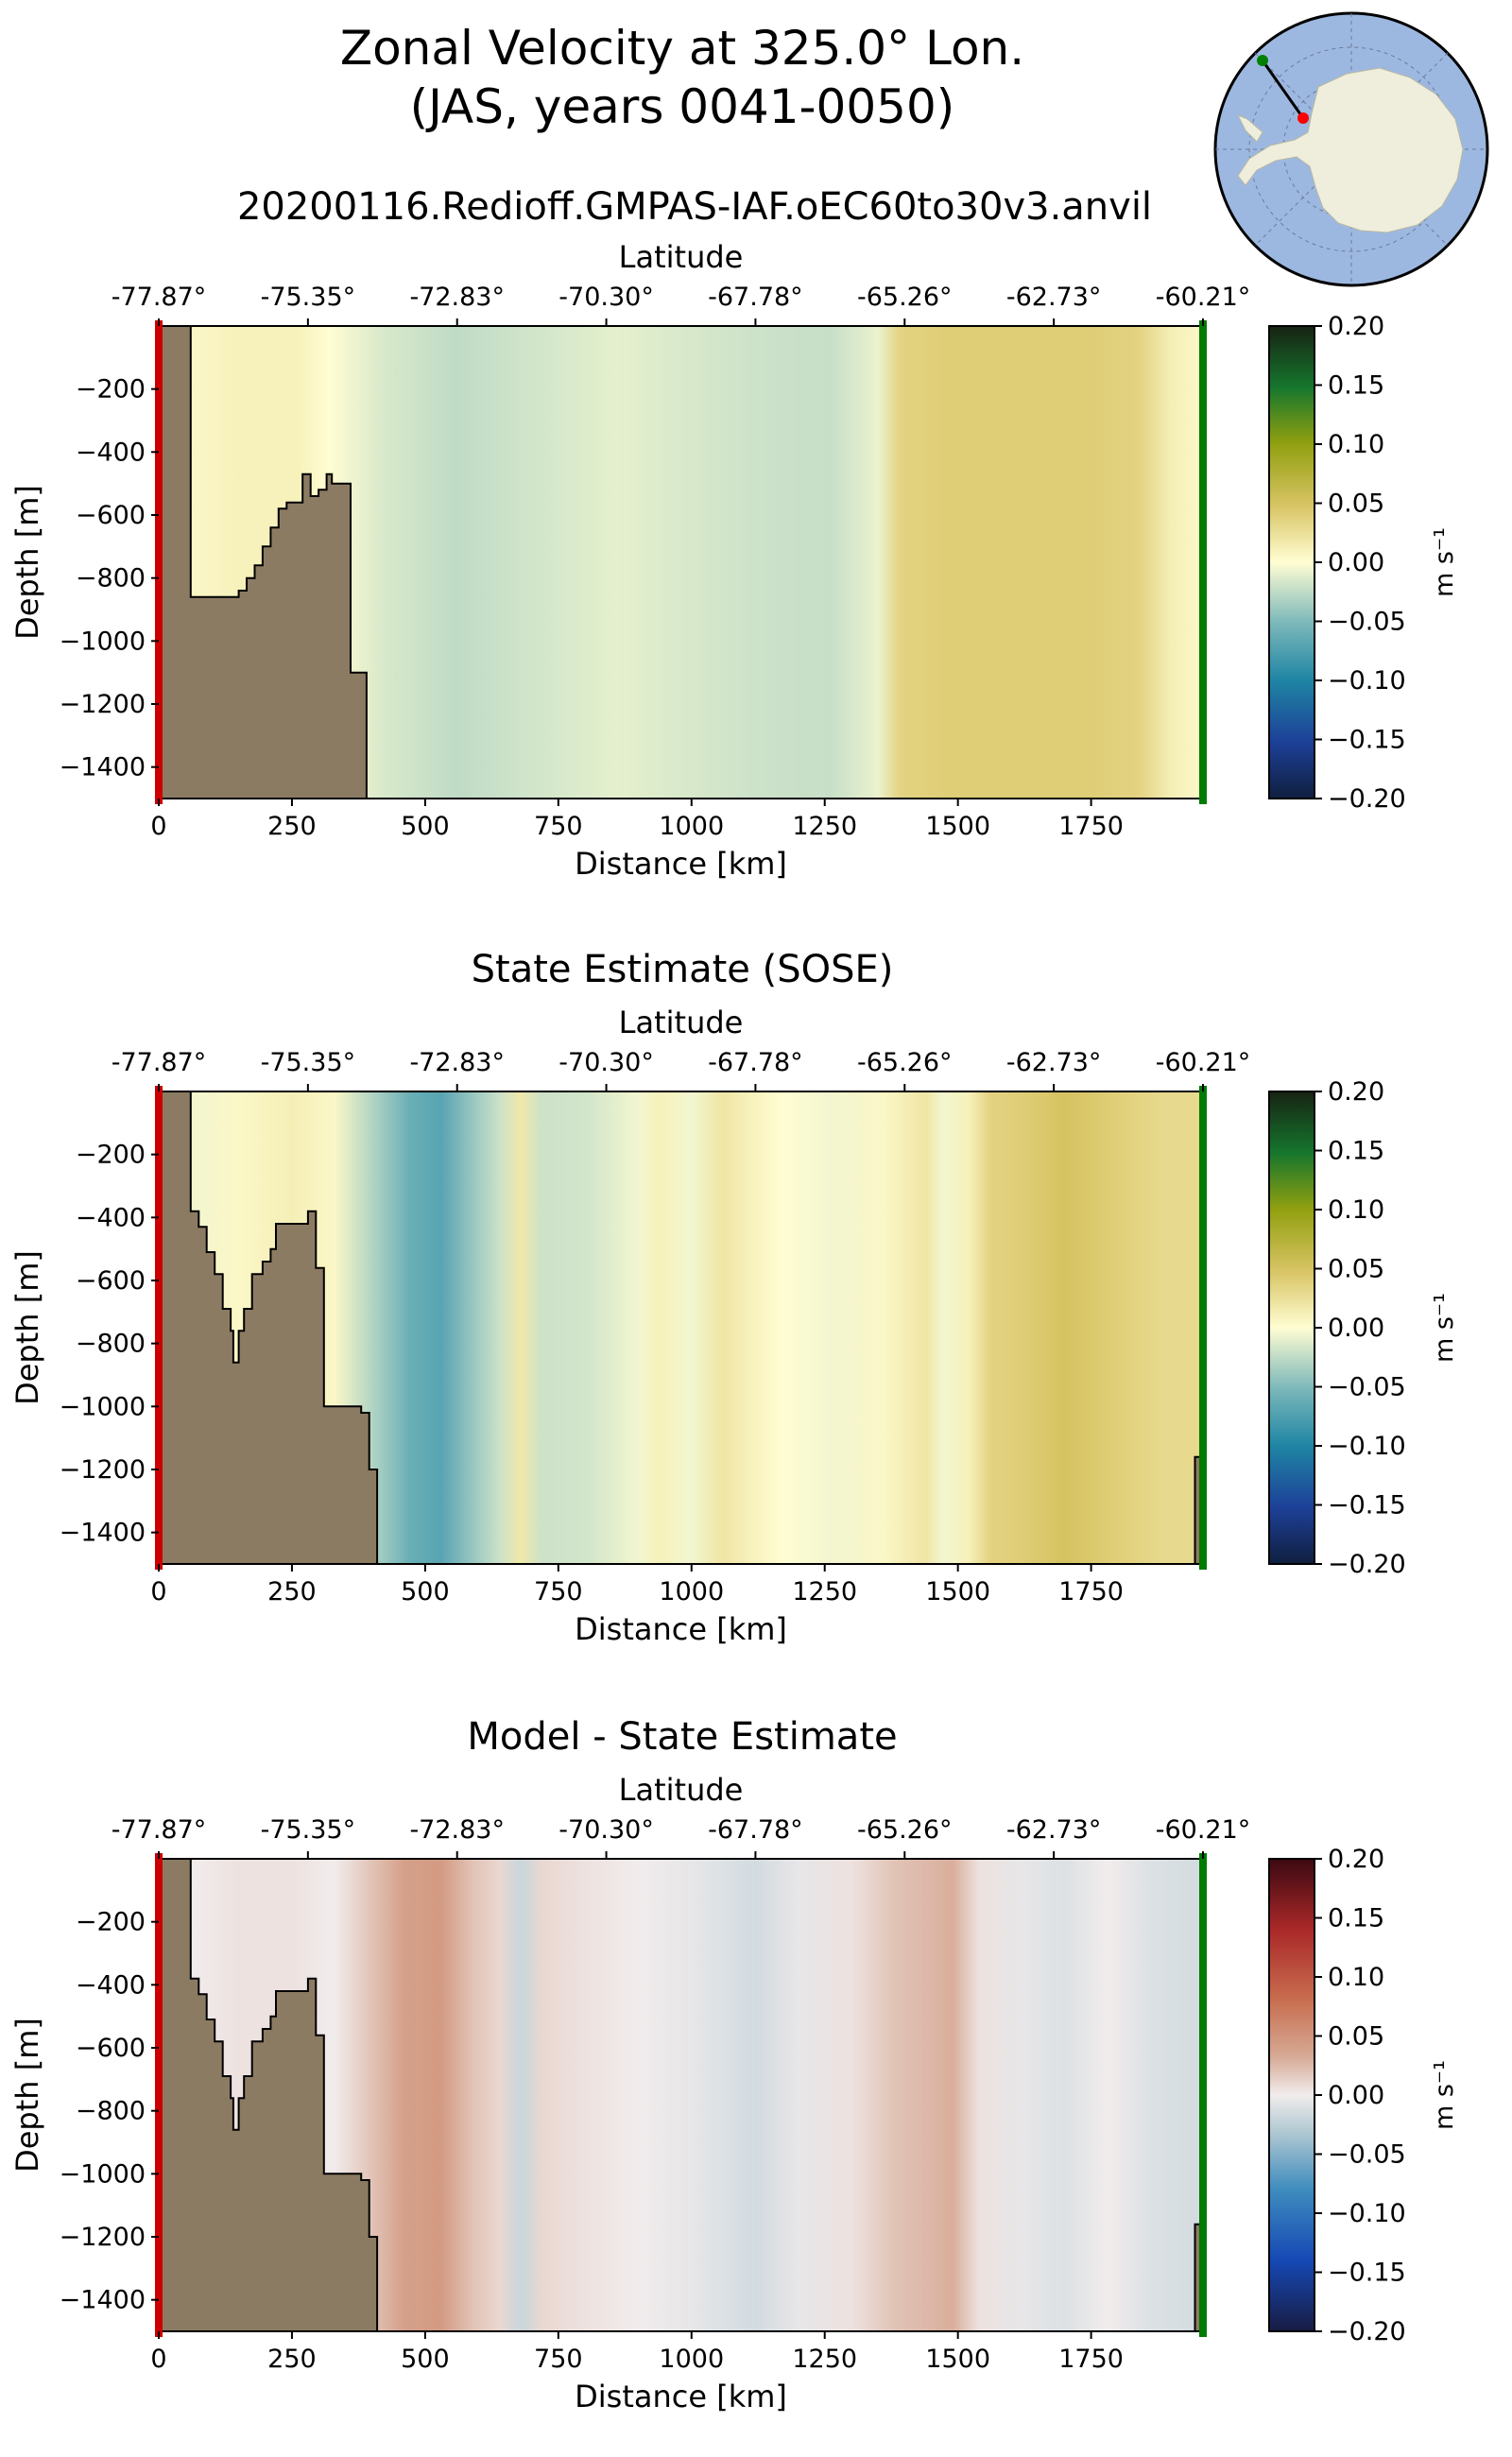  I want to click on panel-title: State Estimate (SOSE), so click(683, 969).